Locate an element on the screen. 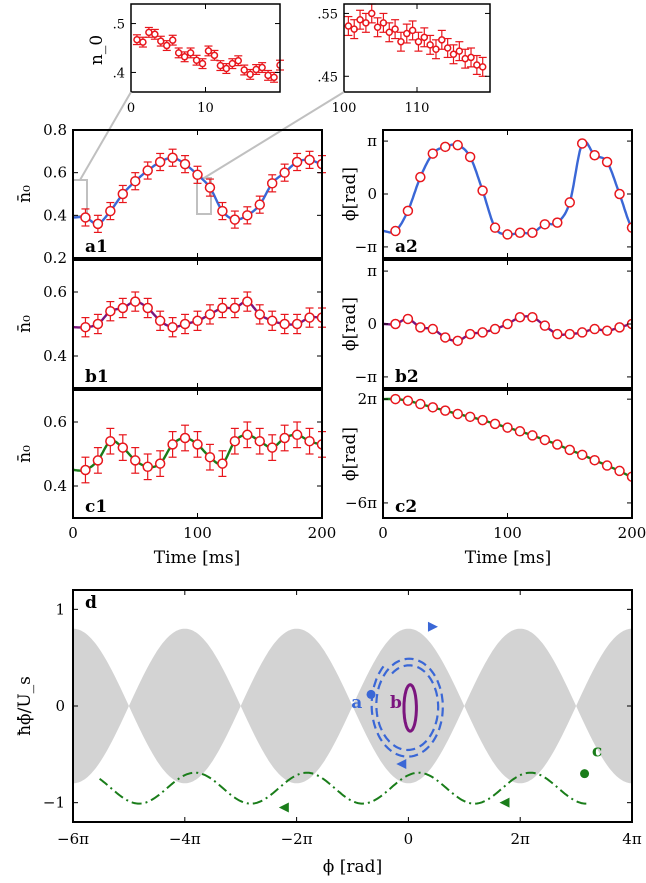  trajectory-c-arrow is located at coordinates (283, 807).